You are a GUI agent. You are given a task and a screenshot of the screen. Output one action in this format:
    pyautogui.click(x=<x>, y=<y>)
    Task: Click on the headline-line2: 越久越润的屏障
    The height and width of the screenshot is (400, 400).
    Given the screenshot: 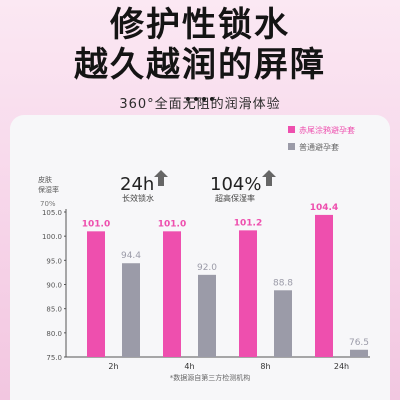 What is the action you would take?
    pyautogui.click(x=200, y=65)
    